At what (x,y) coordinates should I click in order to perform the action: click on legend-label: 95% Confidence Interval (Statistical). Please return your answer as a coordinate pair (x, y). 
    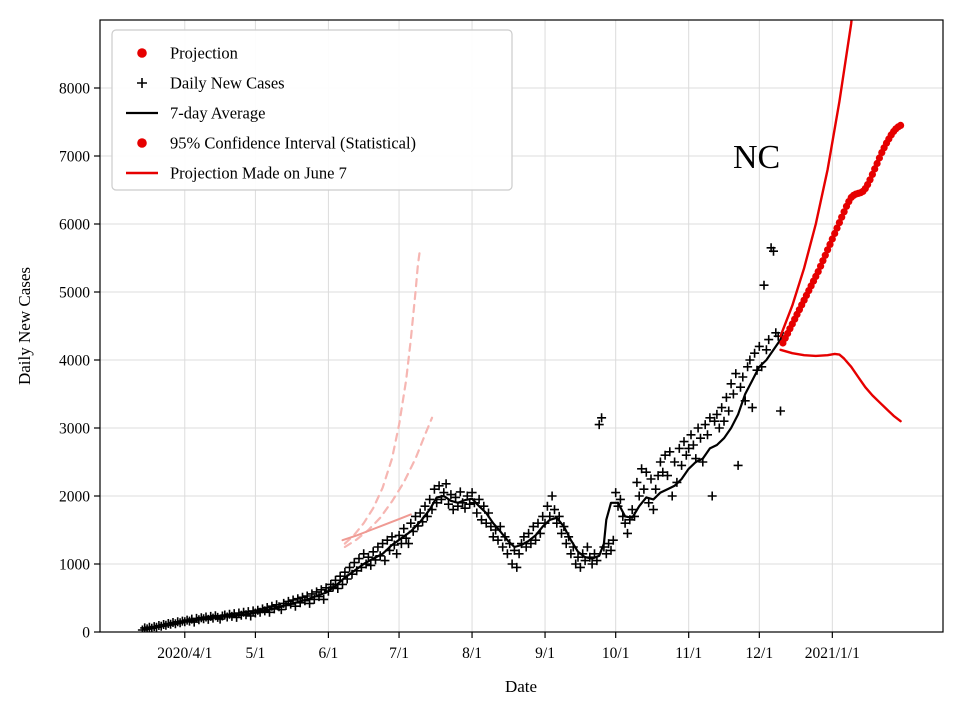
    Looking at the image, I should click on (293, 143).